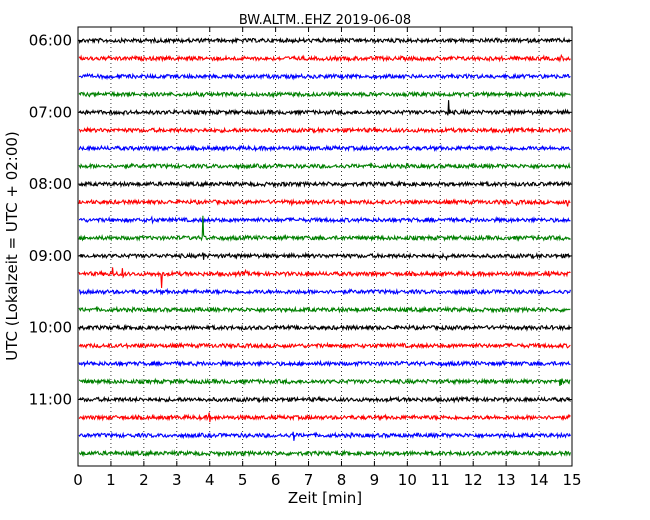 This screenshot has height=520, width=650. I want to click on x-tick-label: 4, so click(210, 480).